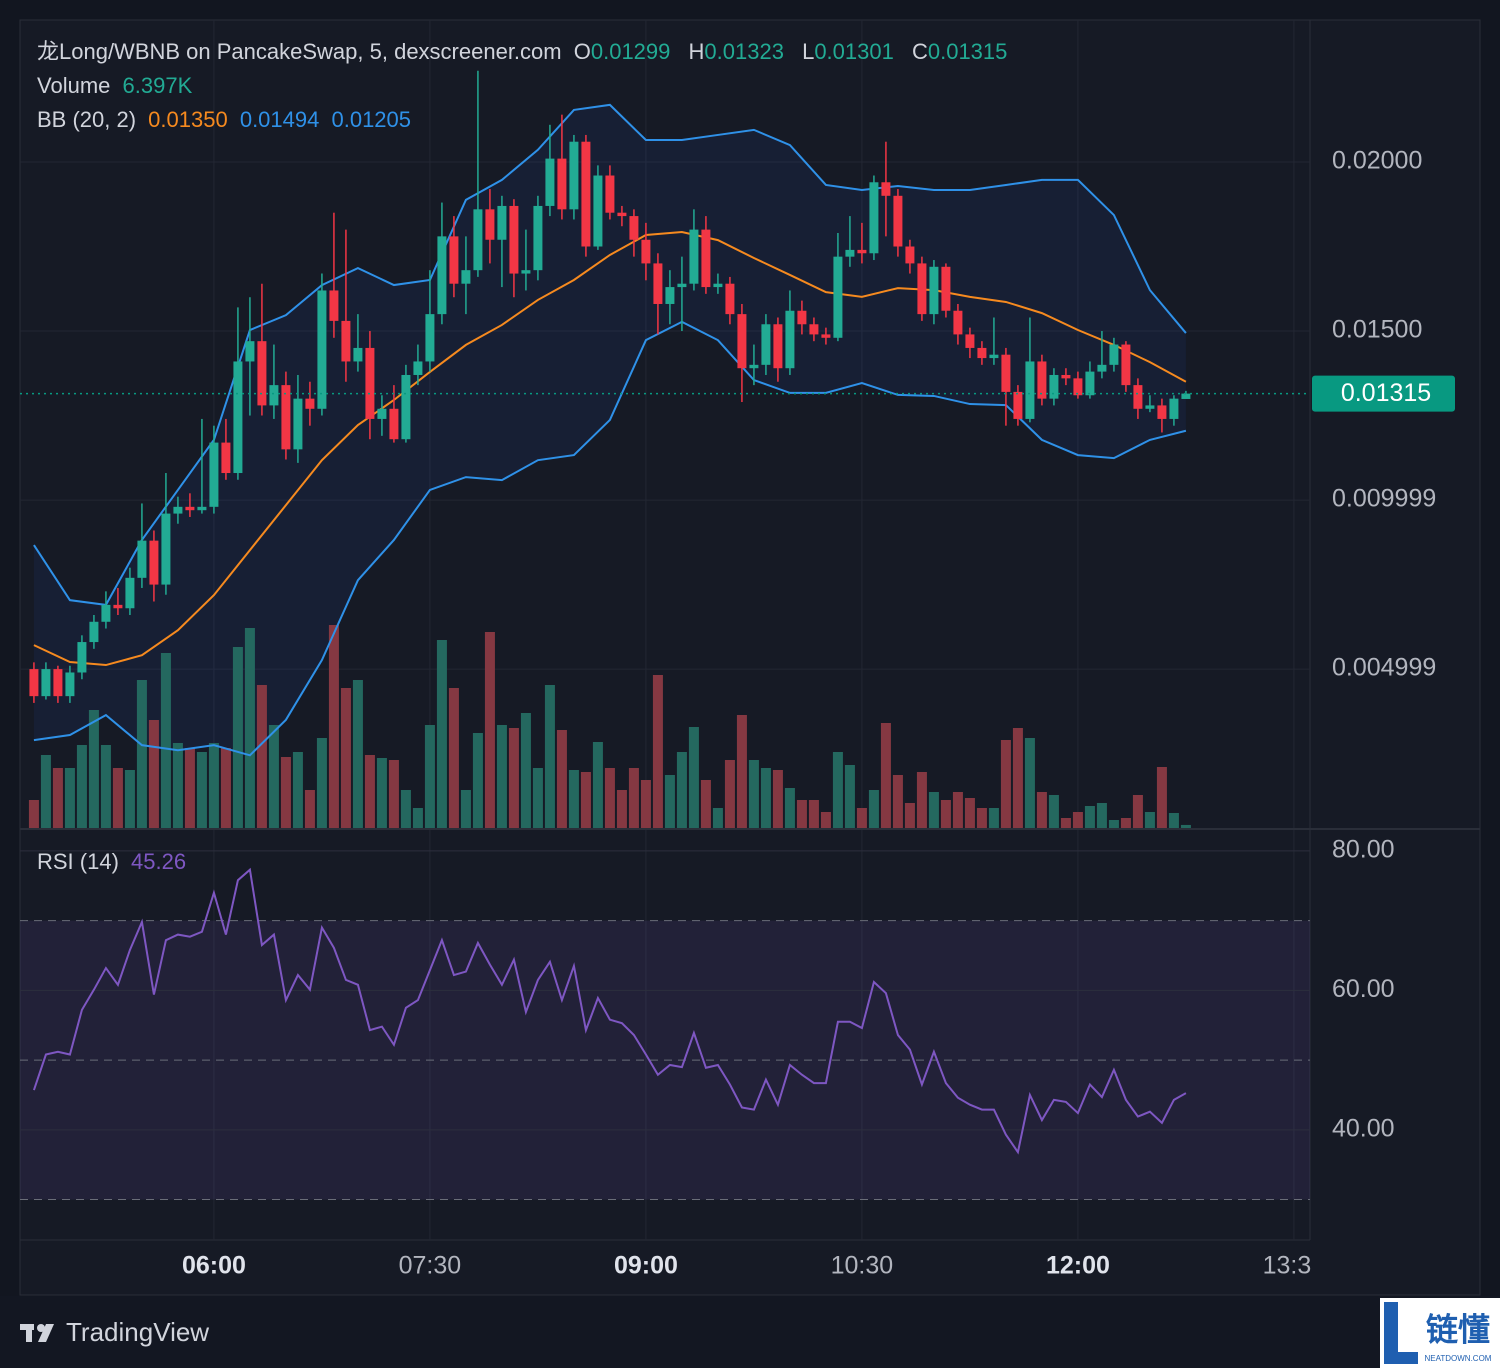  I want to click on rsi-tick-label: 80.00, so click(1363, 850).